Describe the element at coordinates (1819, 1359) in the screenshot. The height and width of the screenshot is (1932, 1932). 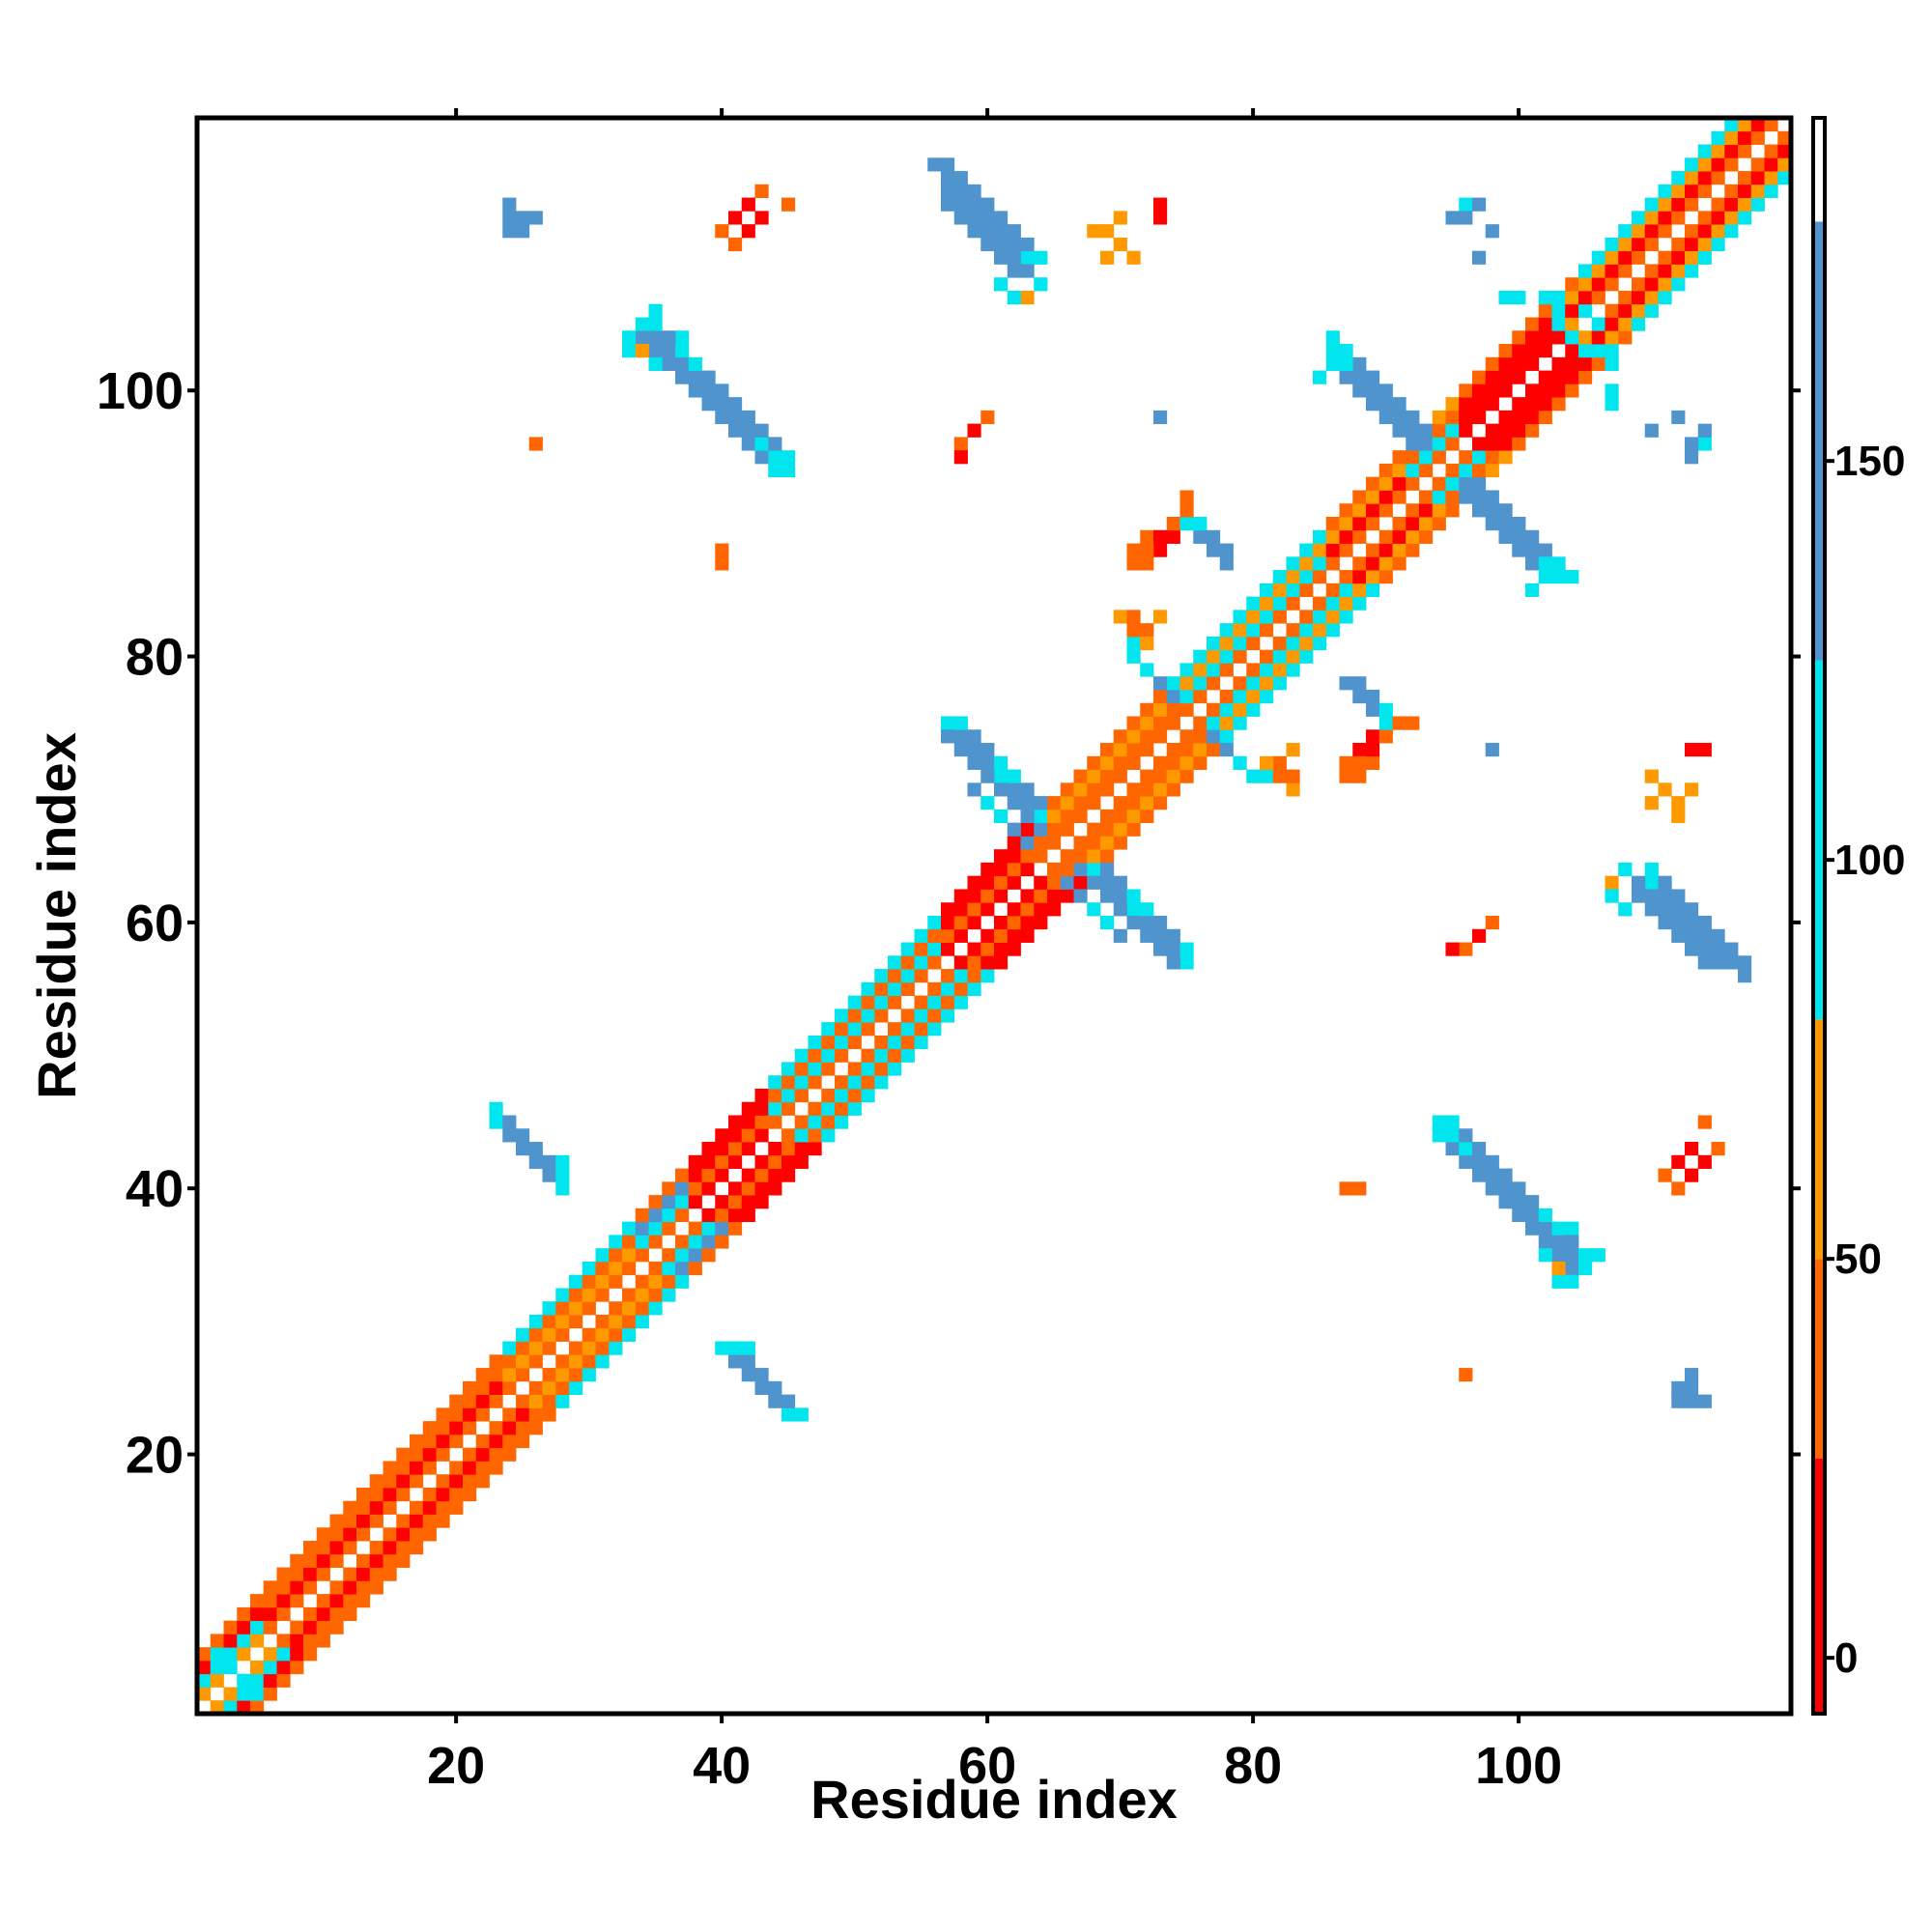
I see `colorbar-band` at that location.